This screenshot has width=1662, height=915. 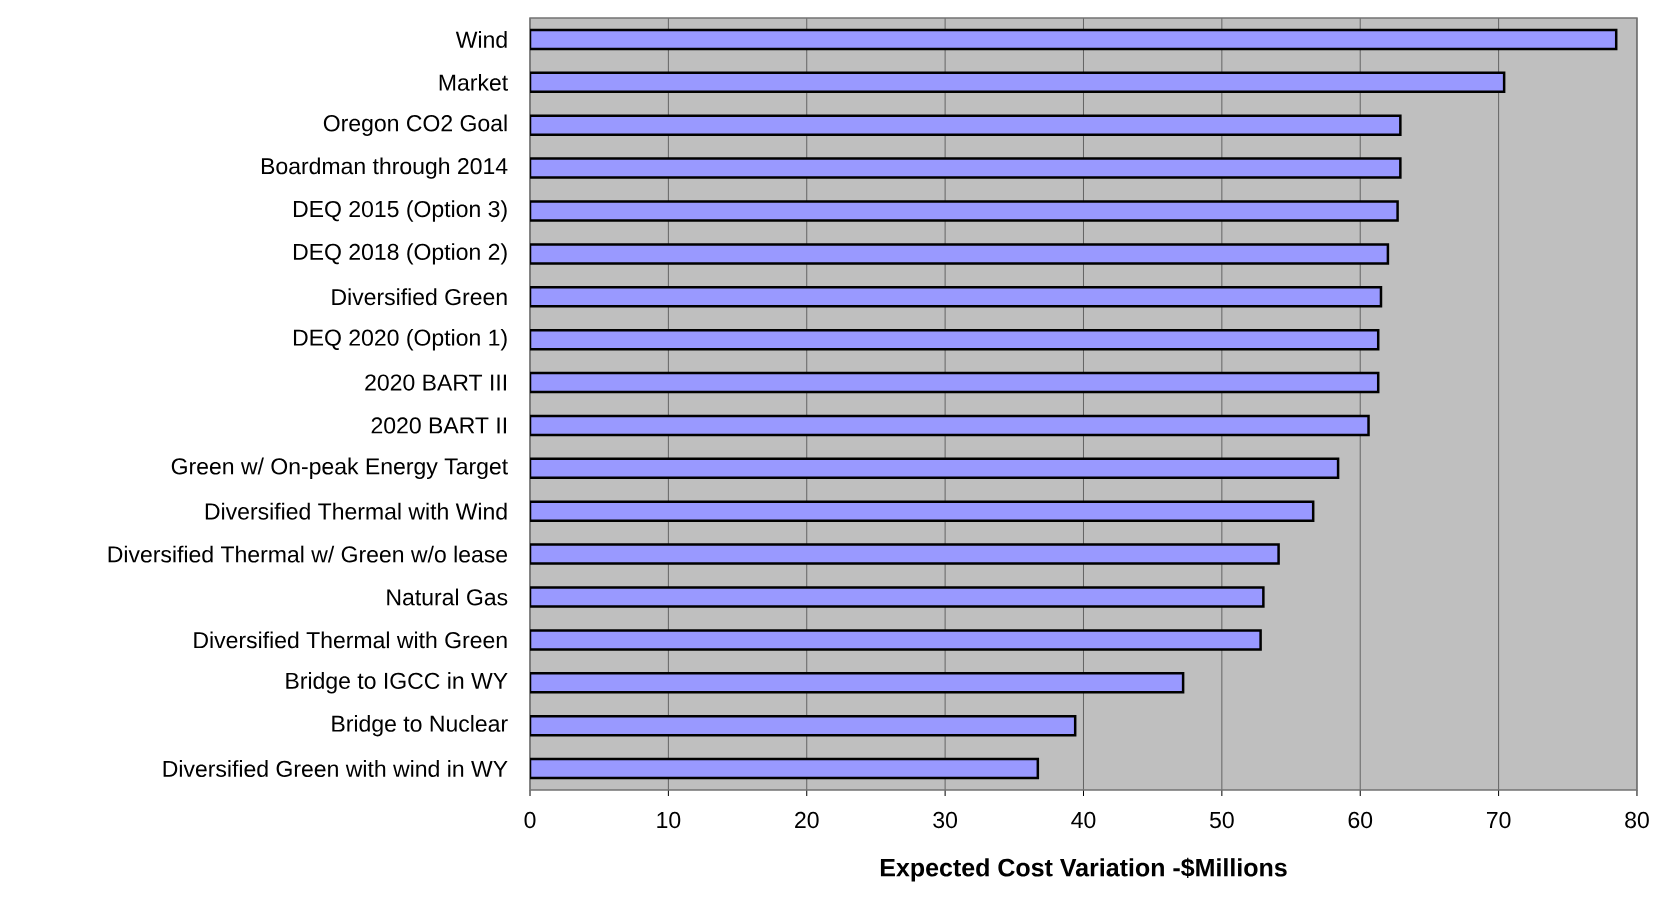 I want to click on x-tick-label: 40, so click(x=1083, y=820).